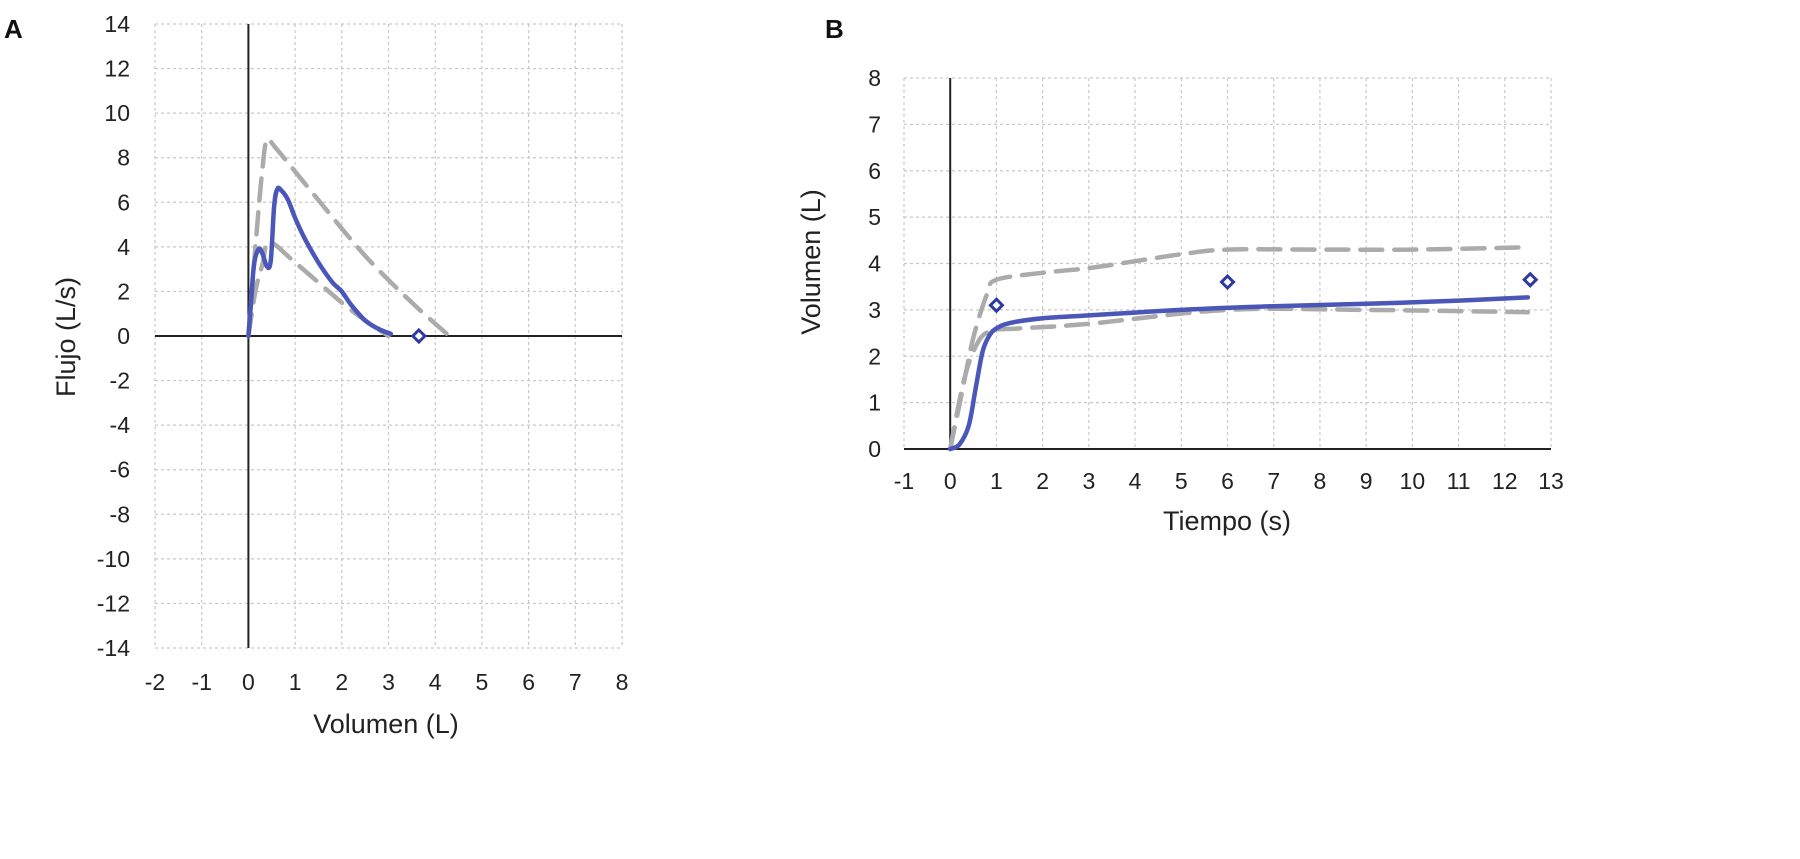 The image size is (1800, 859). What do you see at coordinates (874, 217) in the screenshot?
I see `panel-b-y-tick-5: 5` at bounding box center [874, 217].